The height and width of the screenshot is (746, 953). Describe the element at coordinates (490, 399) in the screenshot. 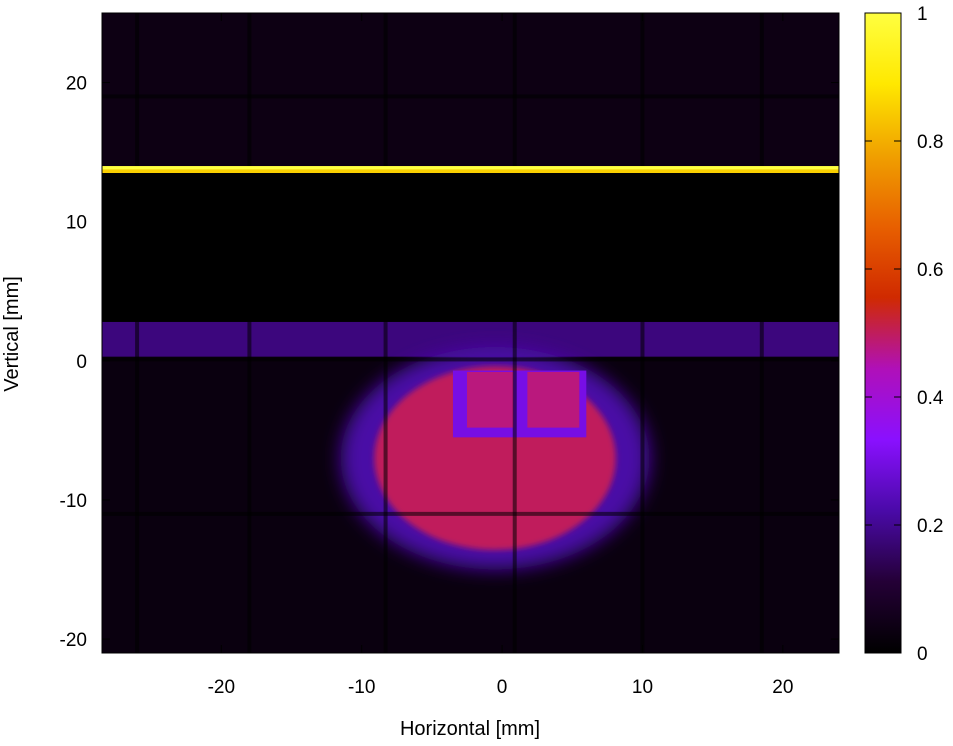

I see `heatmap-inner-left` at that location.